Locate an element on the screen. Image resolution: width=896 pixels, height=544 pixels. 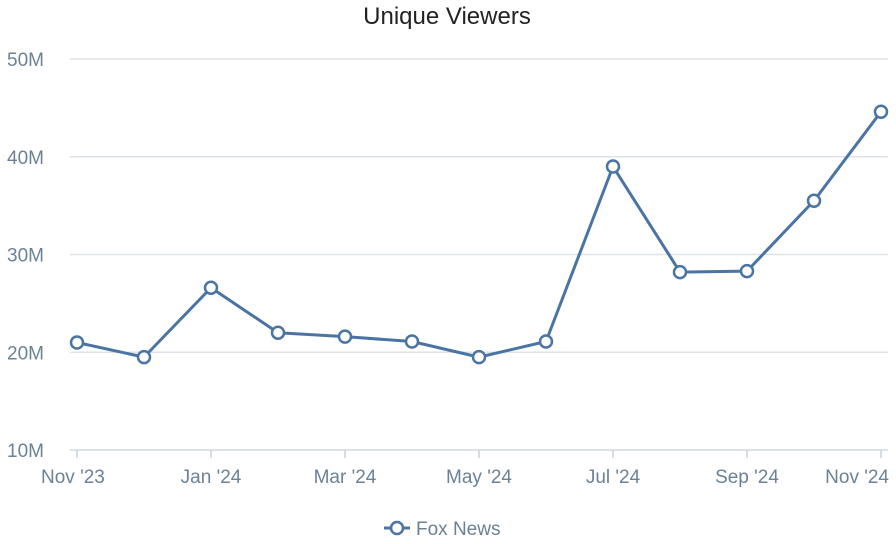
x-tick-label: Jan '24 is located at coordinates (211, 477).